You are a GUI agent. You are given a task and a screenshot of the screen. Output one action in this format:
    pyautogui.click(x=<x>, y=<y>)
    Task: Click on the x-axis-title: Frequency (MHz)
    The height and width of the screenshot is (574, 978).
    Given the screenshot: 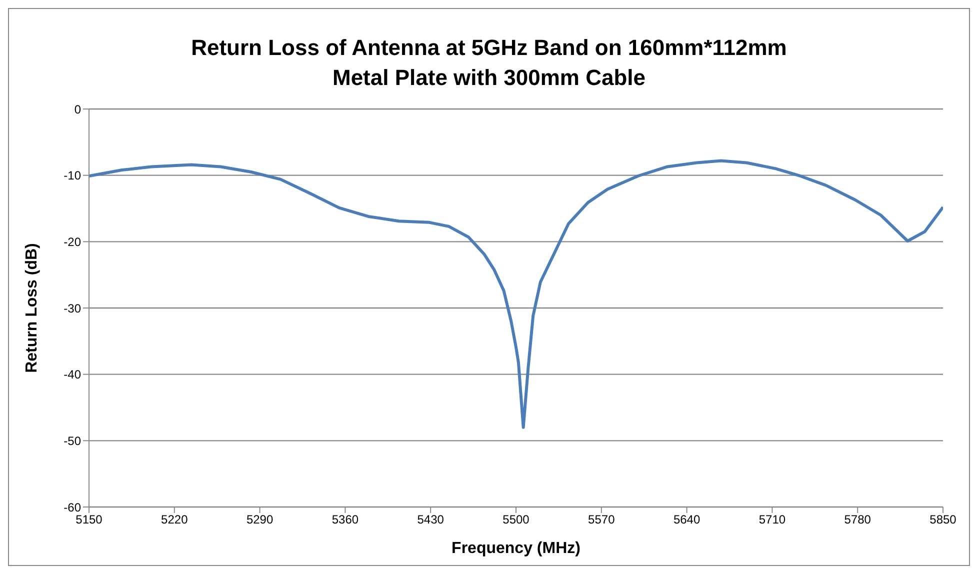 What is the action you would take?
    pyautogui.click(x=516, y=548)
    